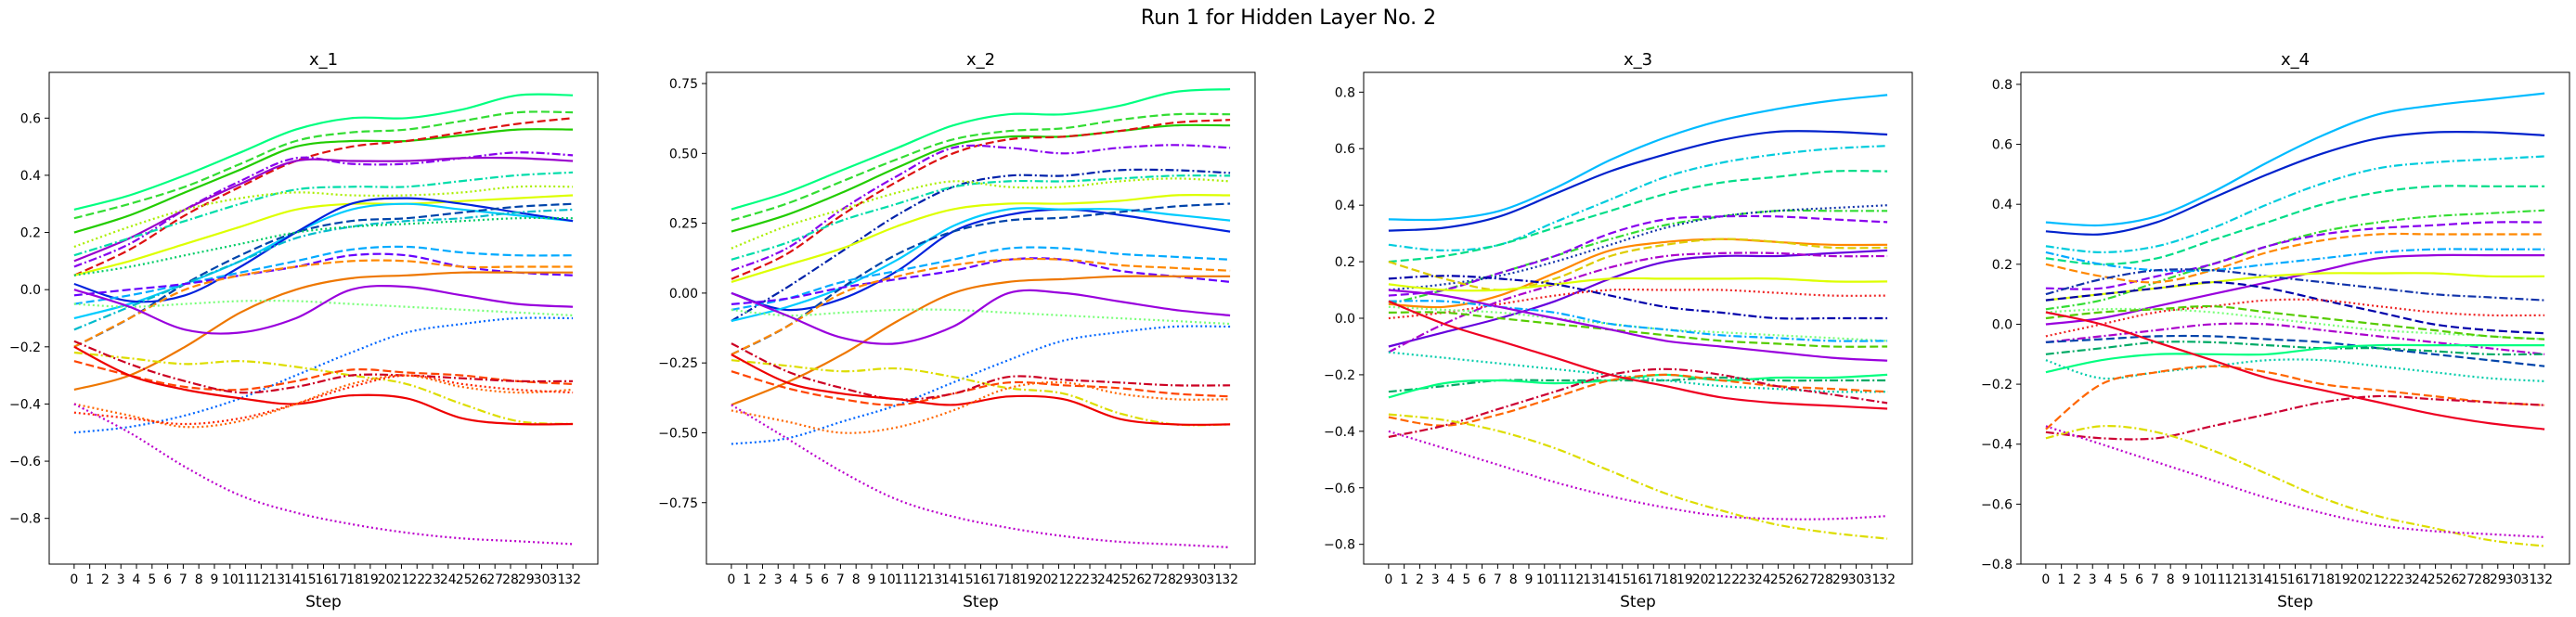 The image size is (2576, 617). I want to click on y-tick-label: −0.8, so click(25, 519).